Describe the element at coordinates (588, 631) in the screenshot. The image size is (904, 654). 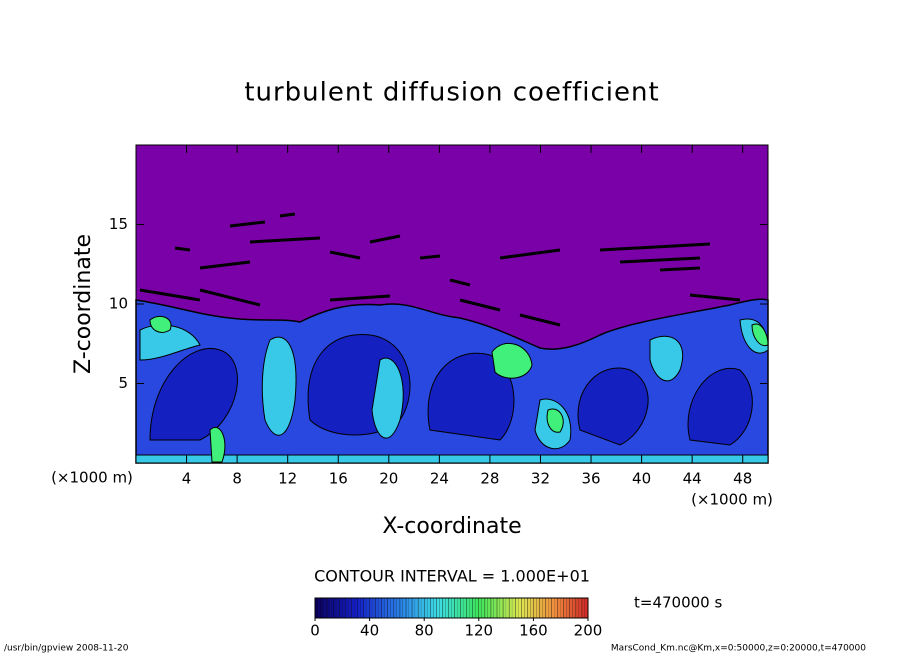
I see `colorbar-tick-label: 200` at that location.